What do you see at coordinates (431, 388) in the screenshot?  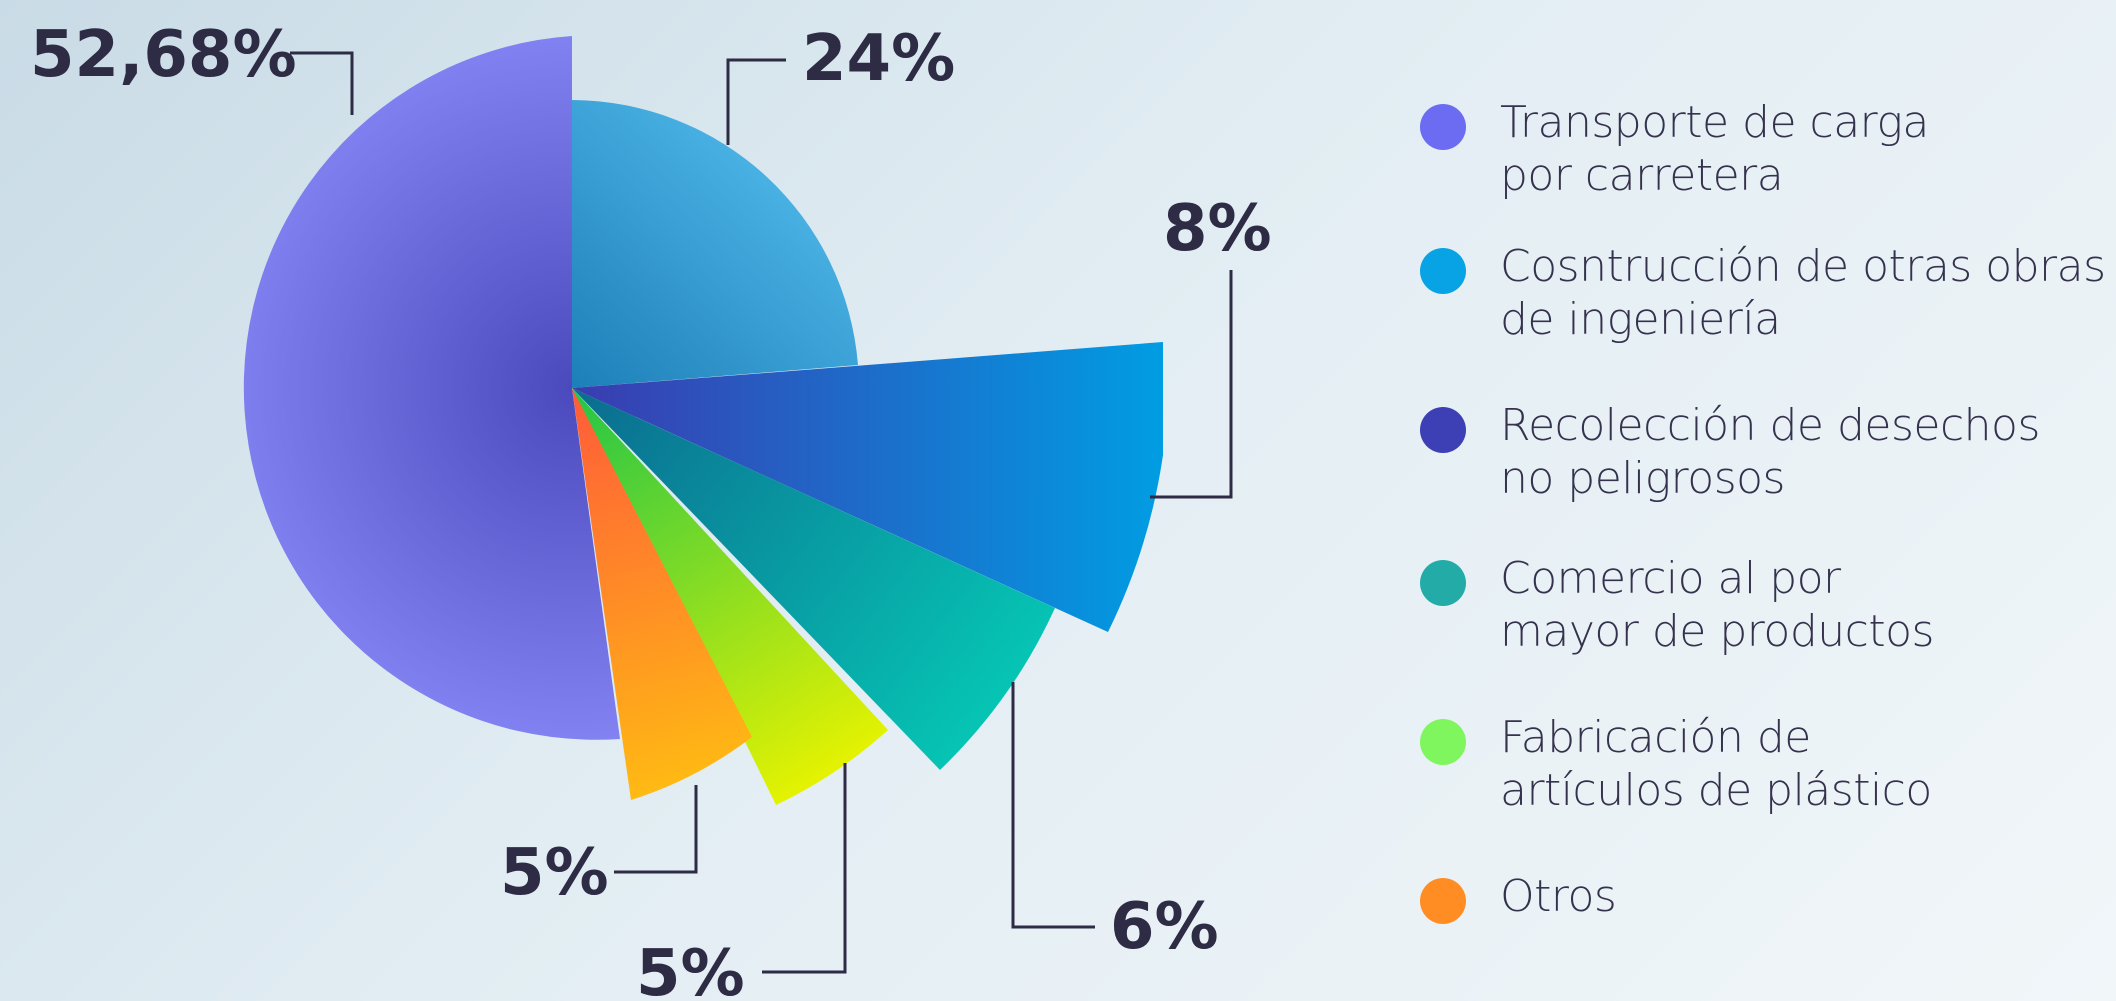 I see `slice-transporte` at bounding box center [431, 388].